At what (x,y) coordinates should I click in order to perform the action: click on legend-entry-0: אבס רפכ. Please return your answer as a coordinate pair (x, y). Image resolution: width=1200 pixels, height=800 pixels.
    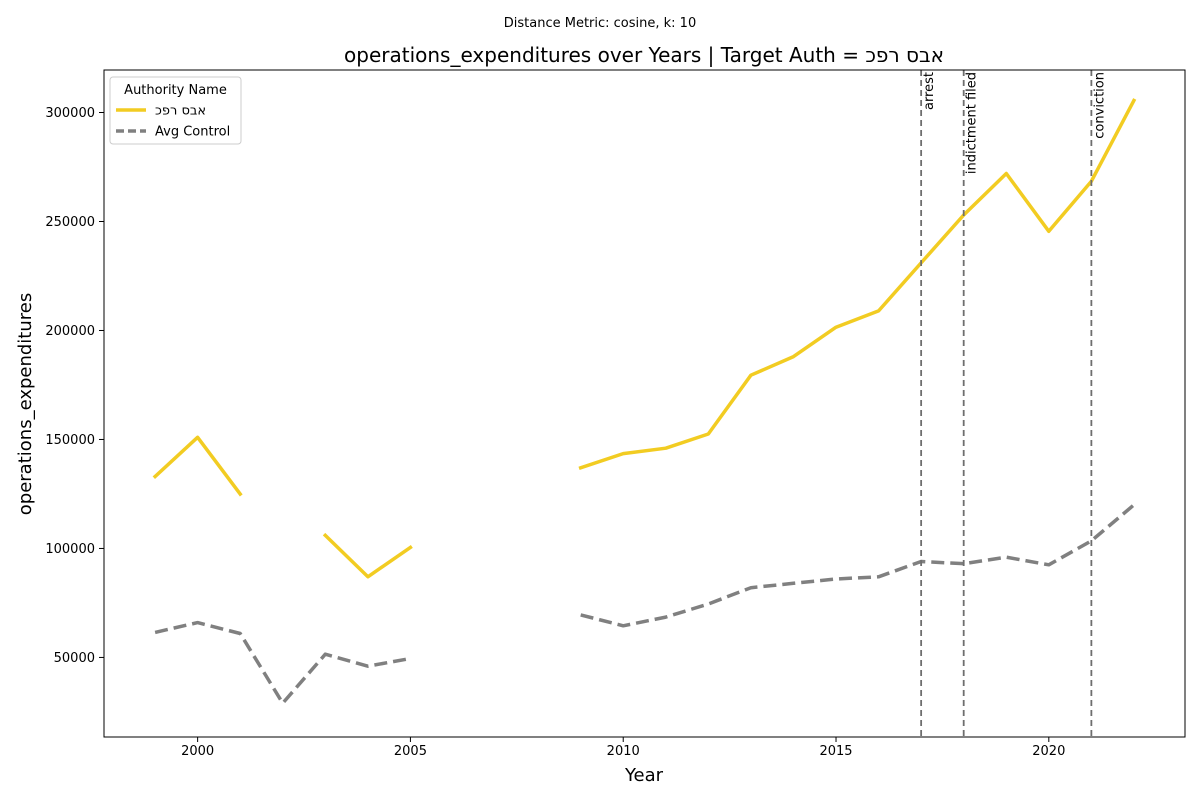
    Looking at the image, I should click on (180, 111).